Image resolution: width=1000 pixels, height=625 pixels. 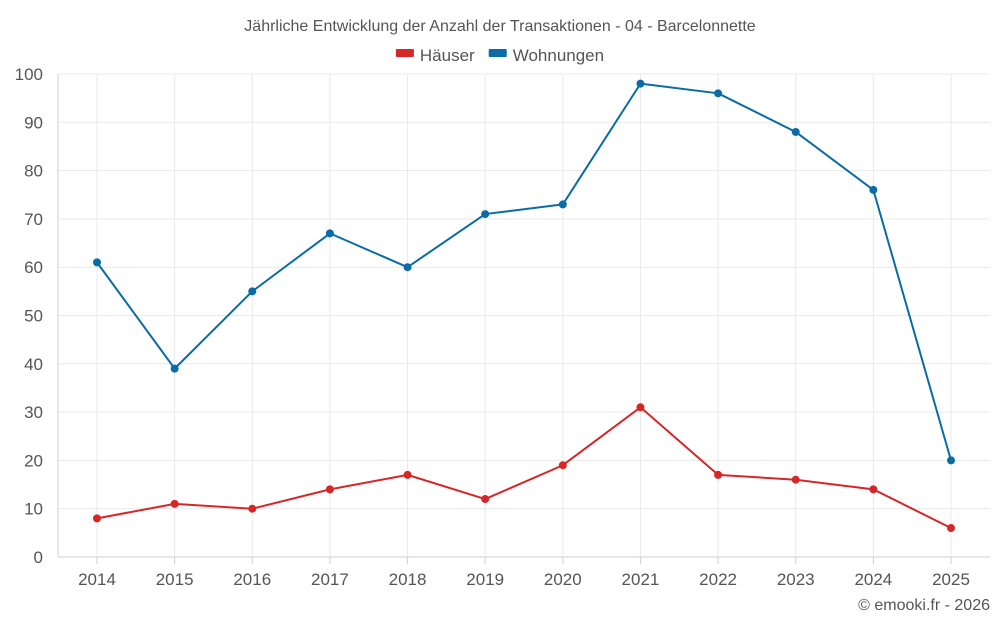 I want to click on y-tick-label: 50, so click(x=33, y=316).